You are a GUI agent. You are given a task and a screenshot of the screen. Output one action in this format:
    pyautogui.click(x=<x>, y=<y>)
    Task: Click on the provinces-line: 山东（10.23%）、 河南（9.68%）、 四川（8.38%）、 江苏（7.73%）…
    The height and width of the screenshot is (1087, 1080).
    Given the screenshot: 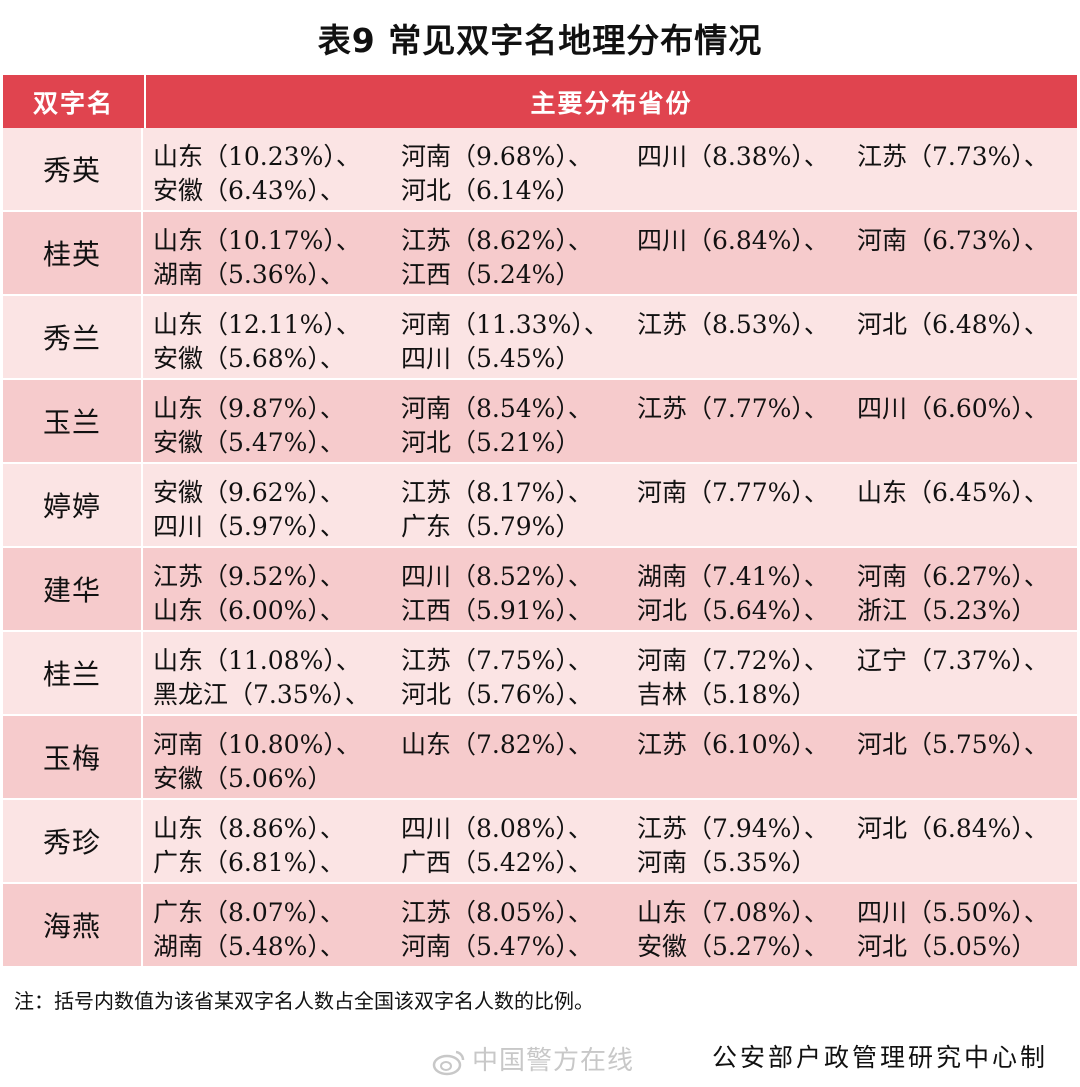 What is the action you would take?
    pyautogui.click(x=615, y=155)
    